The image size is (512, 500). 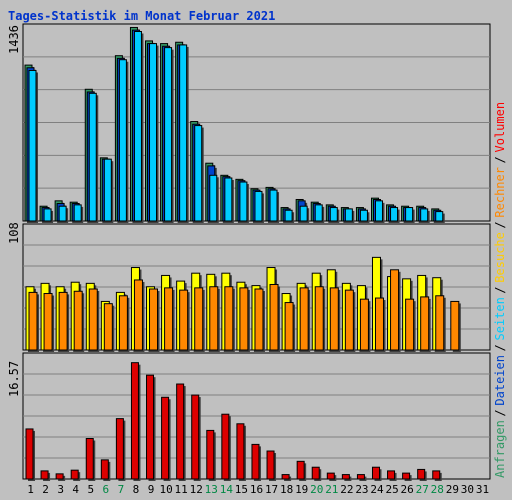 What do you see at coordinates (60, 489) in the screenshot?
I see `x-tick-label-day-3: 3` at bounding box center [60, 489].